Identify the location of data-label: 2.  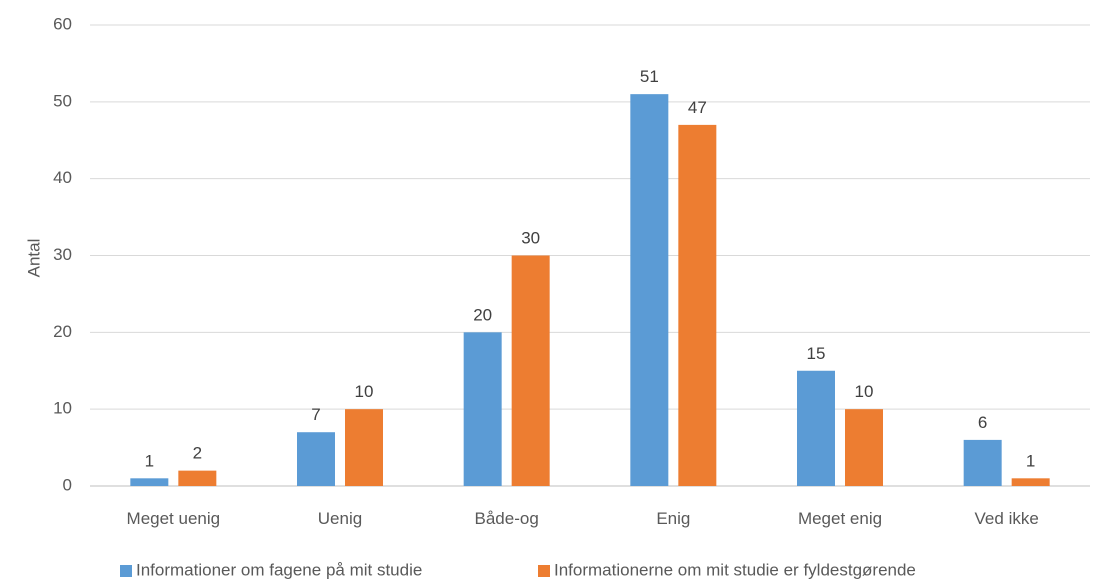
(197, 453).